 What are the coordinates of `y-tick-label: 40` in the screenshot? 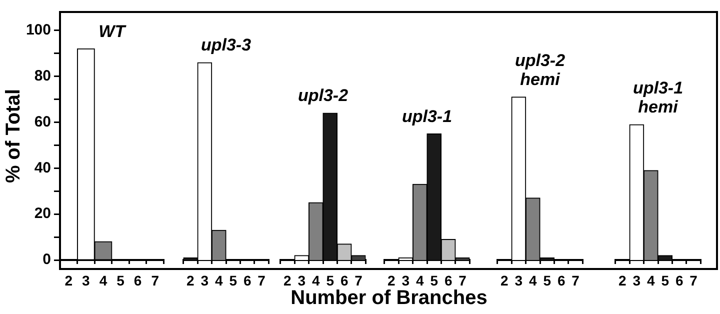 It's located at (42, 167).